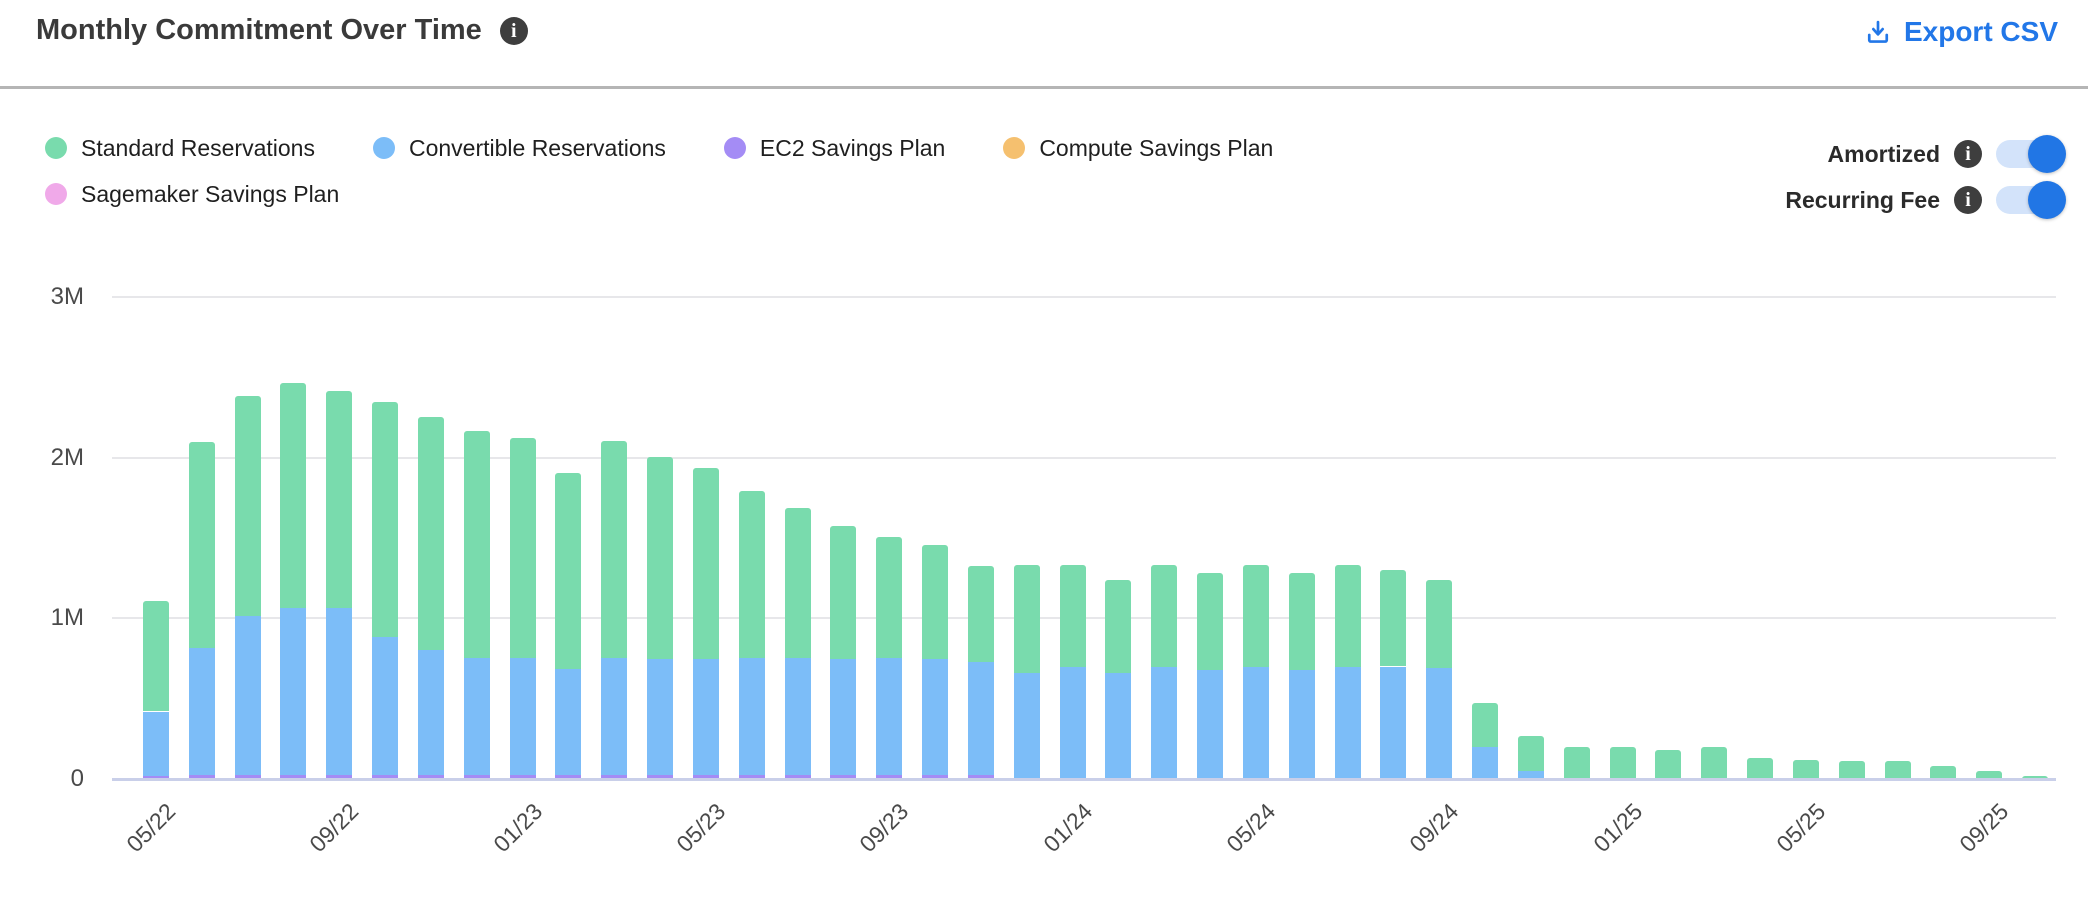 This screenshot has height=922, width=2088. What do you see at coordinates (1118, 626) in the screenshot?
I see `bar-02/24-Standard Reservations` at bounding box center [1118, 626].